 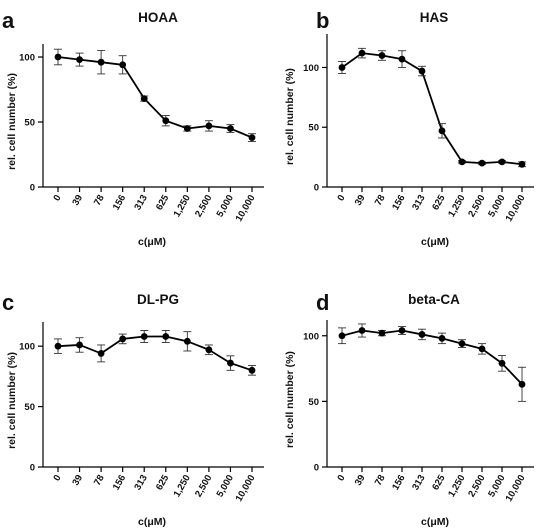 What do you see at coordinates (8, 20) in the screenshot?
I see `panel-letter: a` at bounding box center [8, 20].